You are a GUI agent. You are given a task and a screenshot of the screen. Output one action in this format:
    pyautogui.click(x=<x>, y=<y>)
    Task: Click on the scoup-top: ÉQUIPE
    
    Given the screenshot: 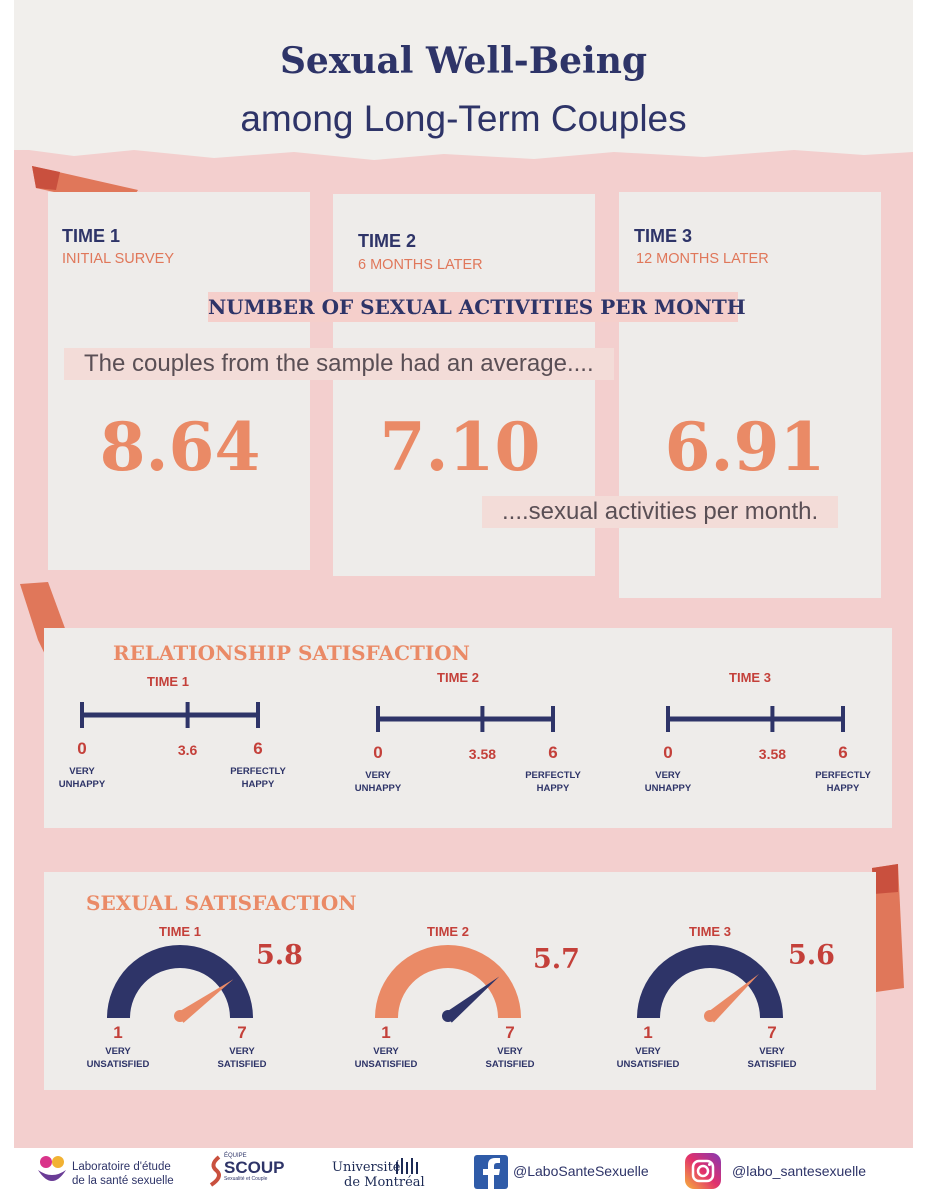 What is the action you would take?
    pyautogui.click(x=235, y=1156)
    